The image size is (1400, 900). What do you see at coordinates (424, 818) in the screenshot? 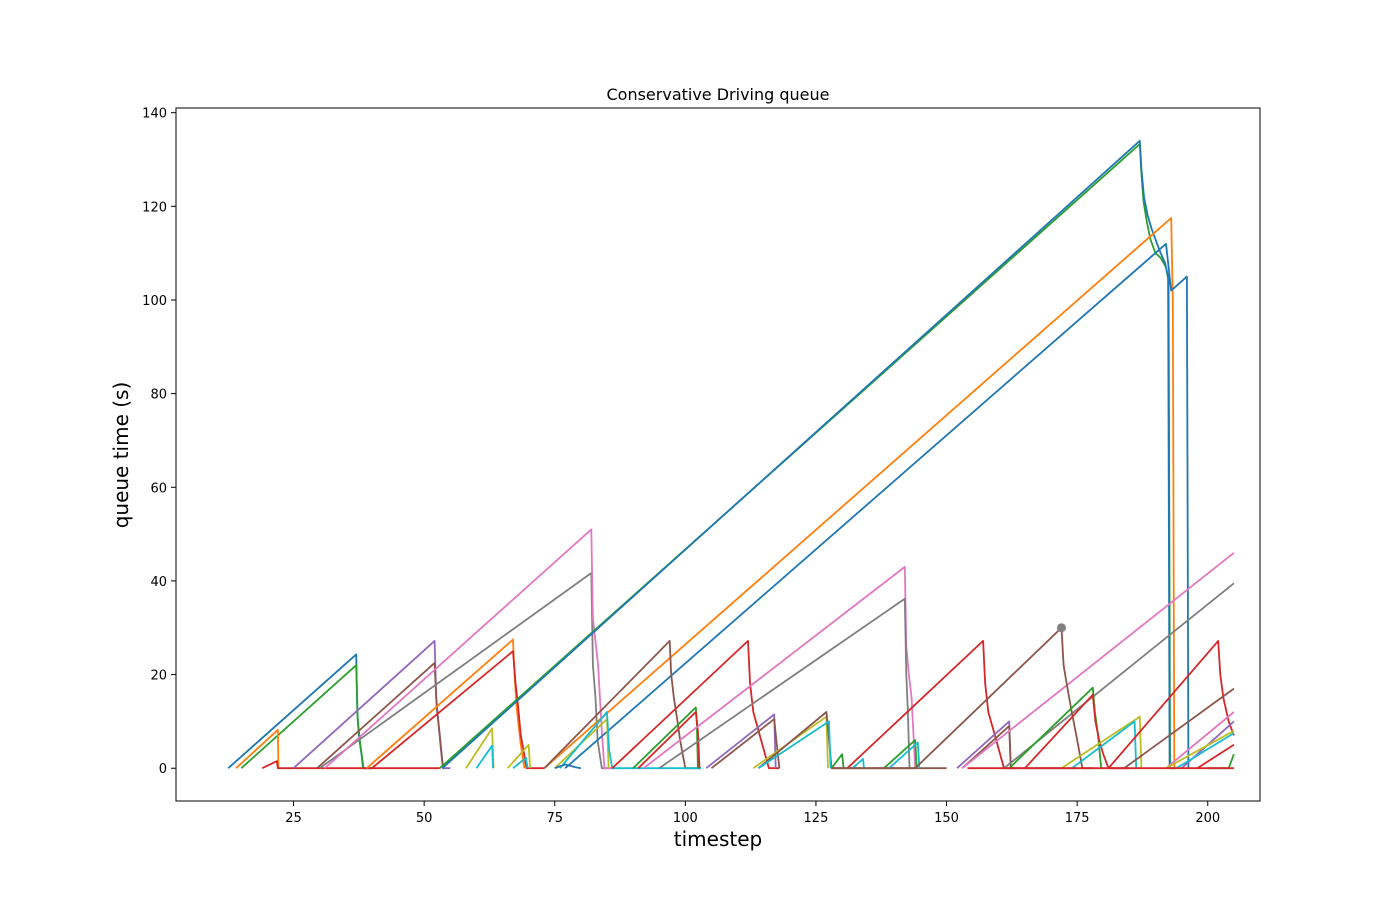
I see `x-tick-label: 50` at bounding box center [424, 818].